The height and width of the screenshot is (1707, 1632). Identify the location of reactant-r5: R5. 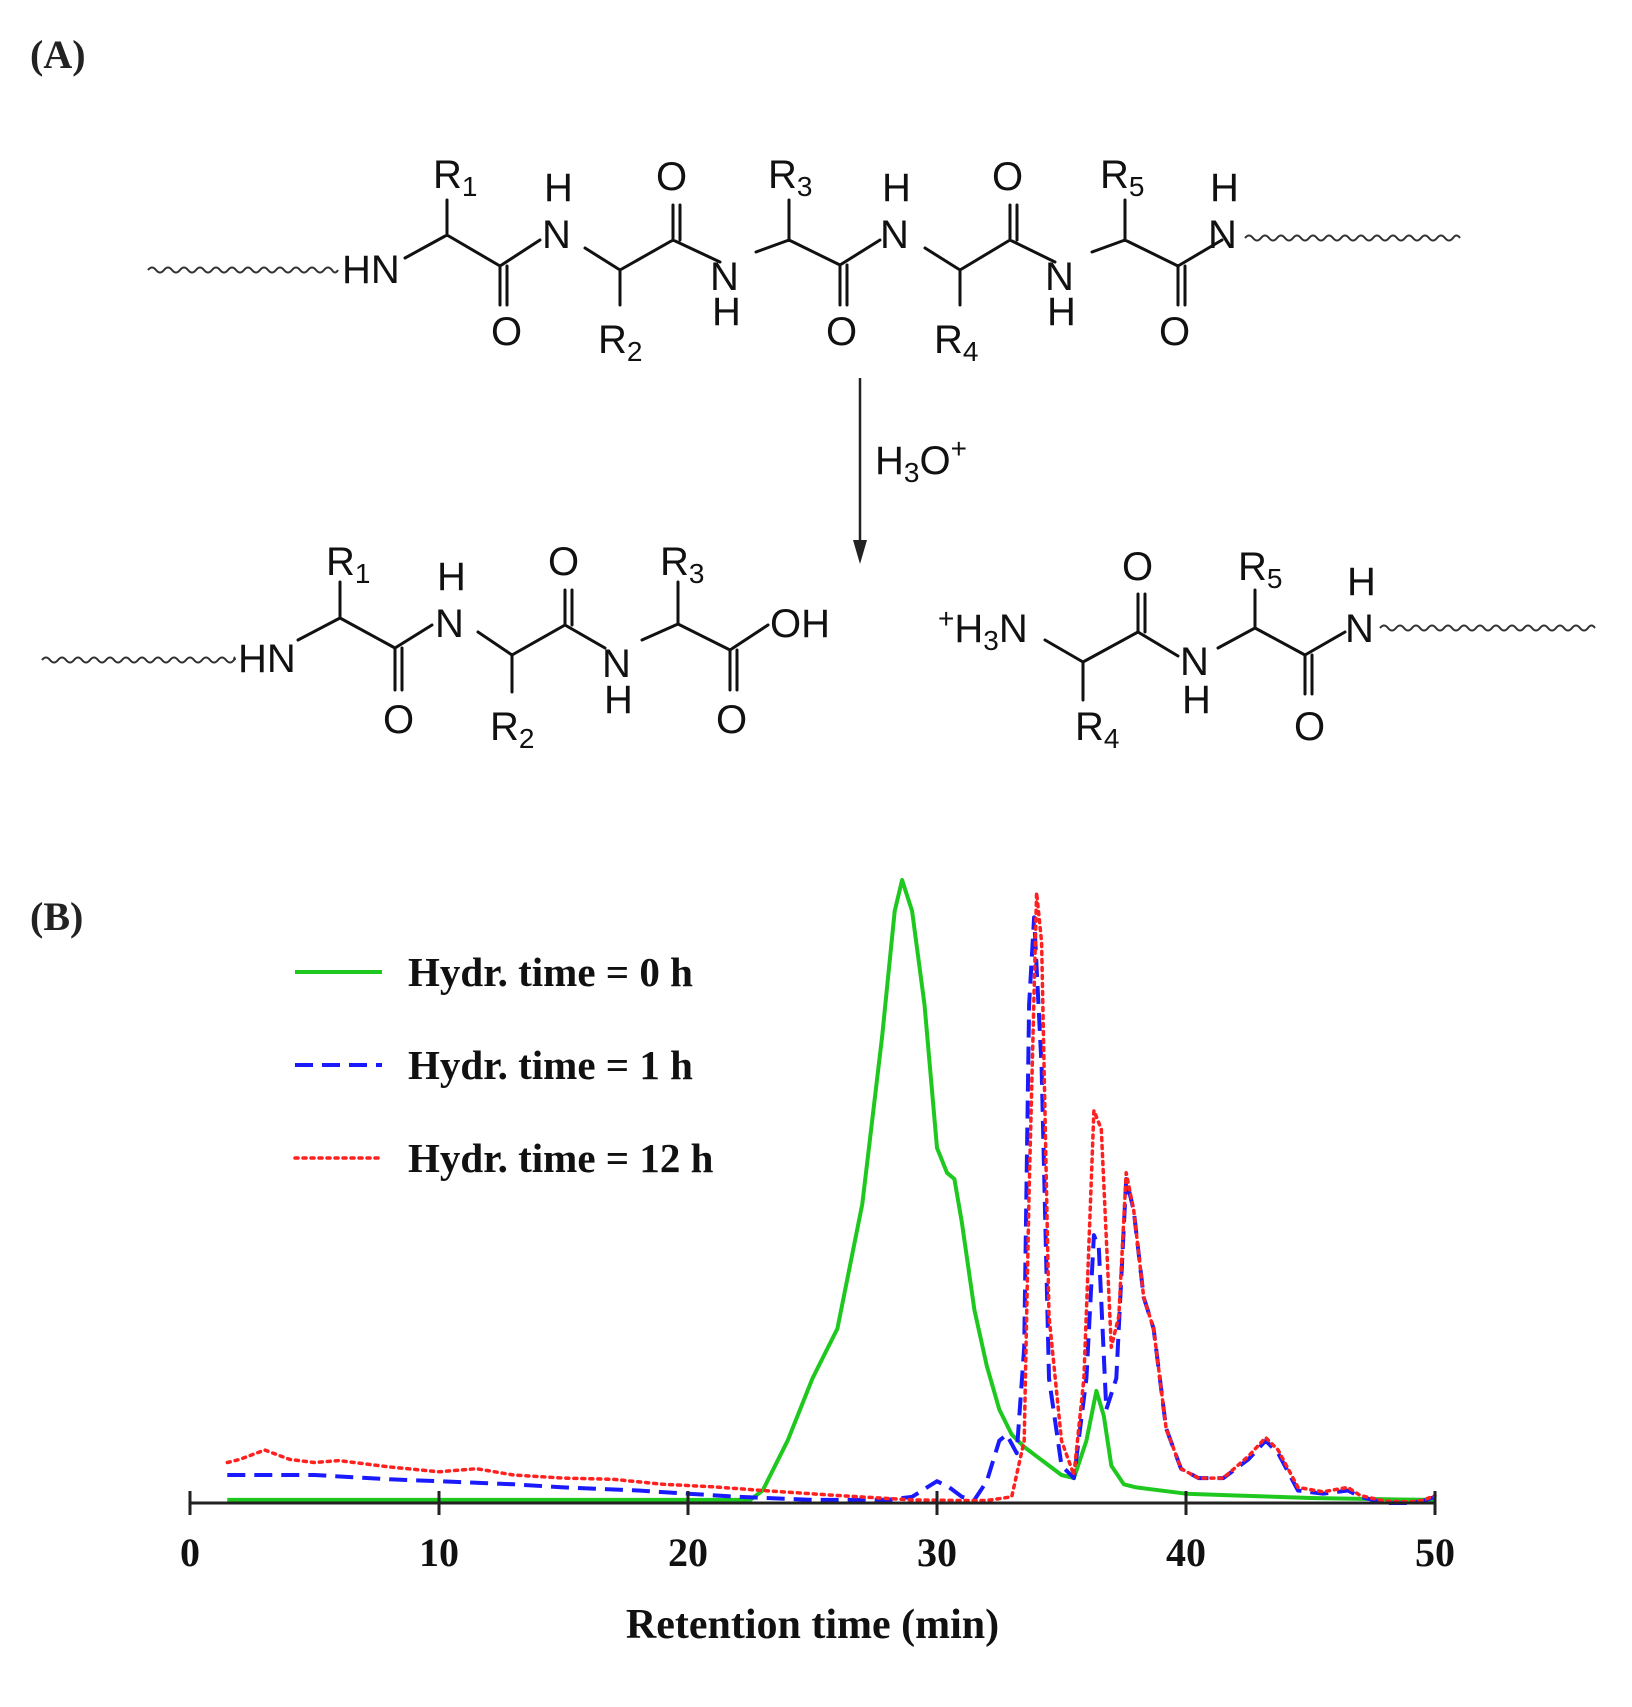
(1122, 177).